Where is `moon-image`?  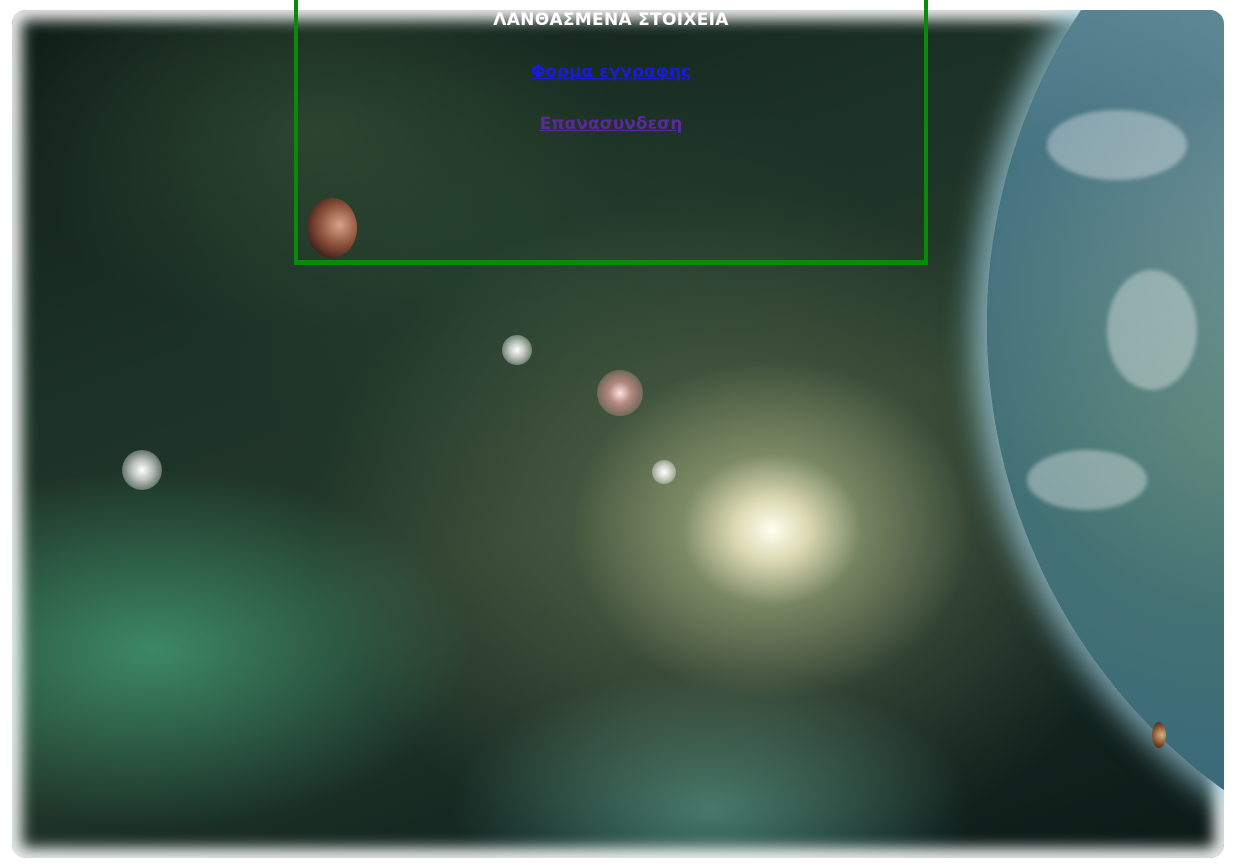
moon-image is located at coordinates (332, 228).